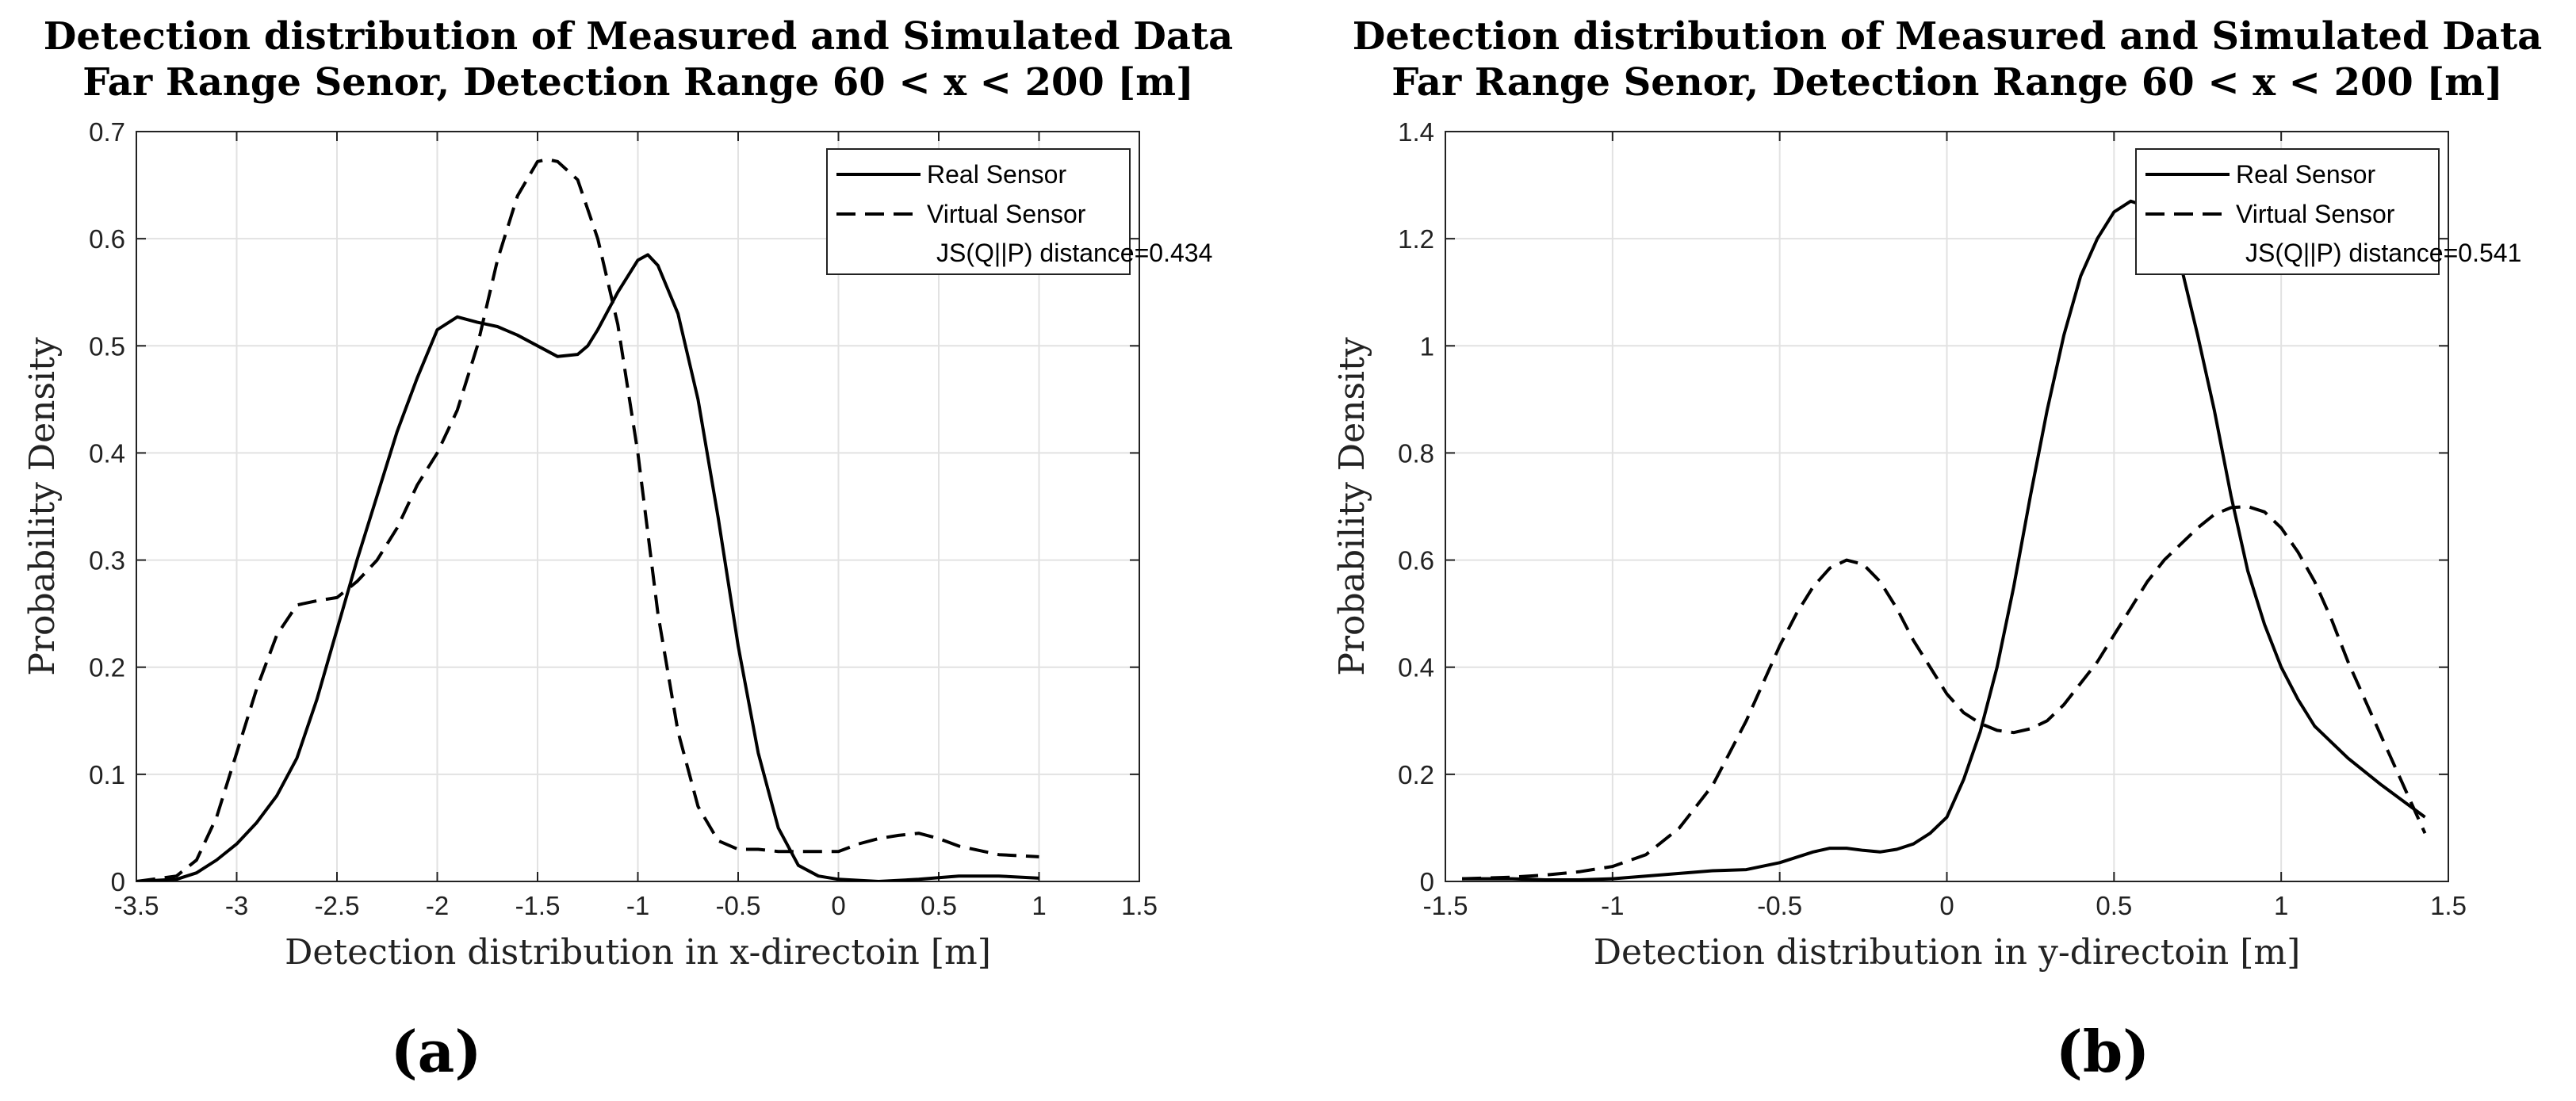 The width and height of the screenshot is (2576, 1101). What do you see at coordinates (436, 1051) in the screenshot?
I see `panel-label: (a)` at bounding box center [436, 1051].